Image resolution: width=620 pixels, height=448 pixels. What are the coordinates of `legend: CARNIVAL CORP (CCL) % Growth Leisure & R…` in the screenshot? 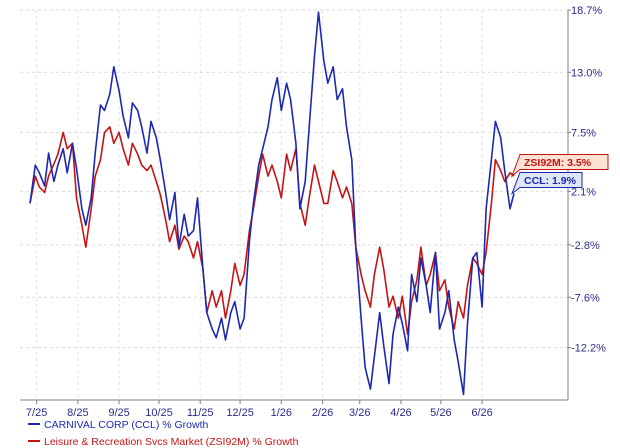 It's located at (163, 433).